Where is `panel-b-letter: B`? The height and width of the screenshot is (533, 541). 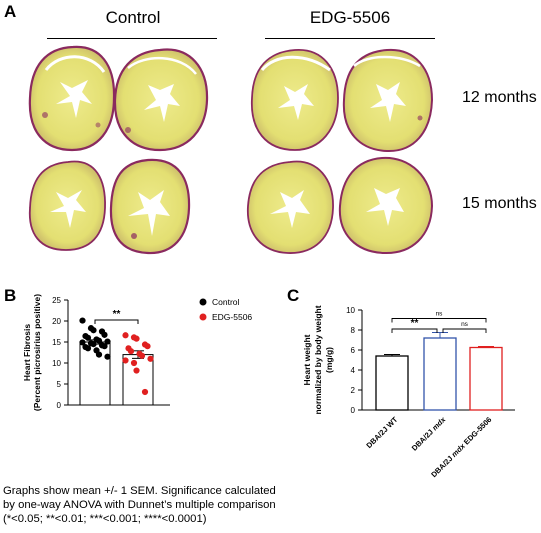 panel-b-letter: B is located at coordinates (10, 295).